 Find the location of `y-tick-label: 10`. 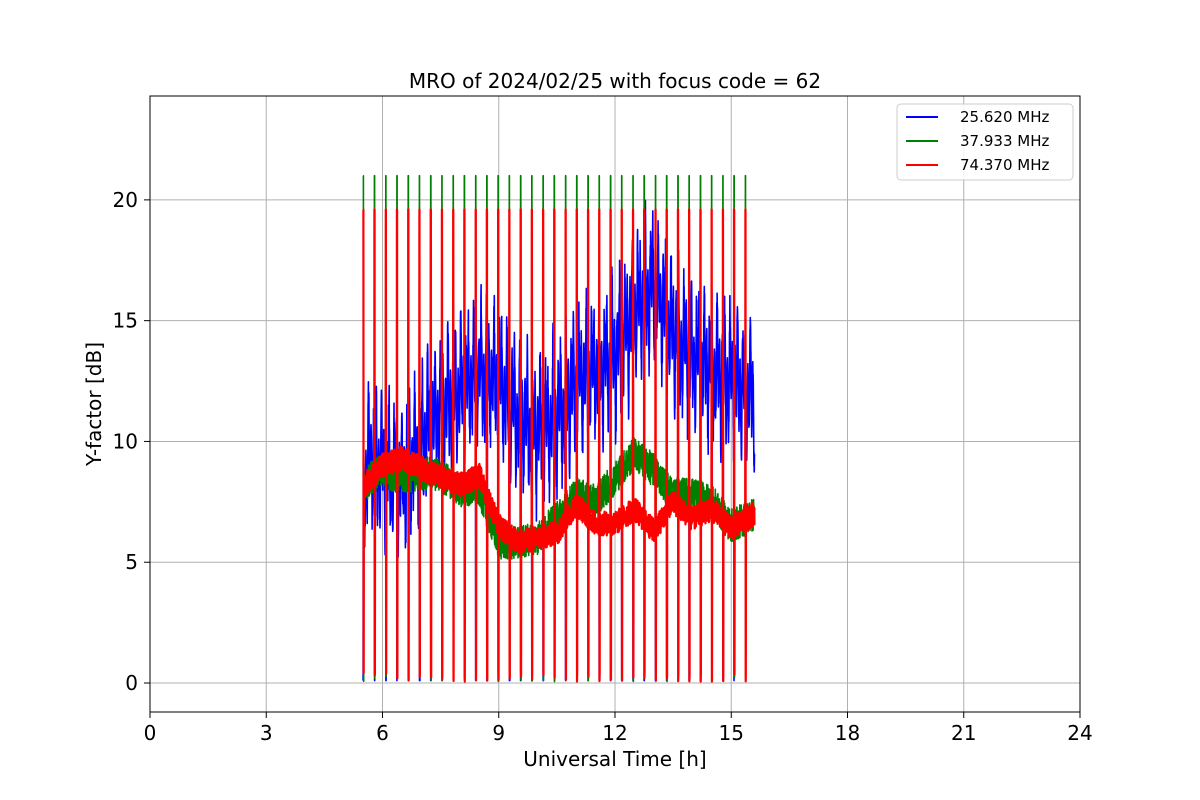

y-tick-label: 10 is located at coordinates (125, 441).